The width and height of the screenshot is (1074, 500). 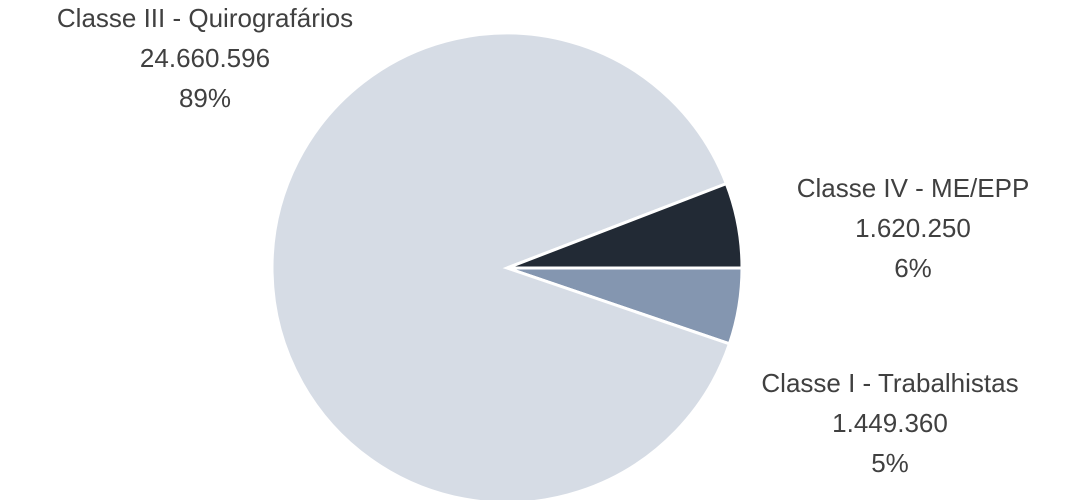 What do you see at coordinates (913, 228) in the screenshot?
I see `value-label: 1.620.250` at bounding box center [913, 228].